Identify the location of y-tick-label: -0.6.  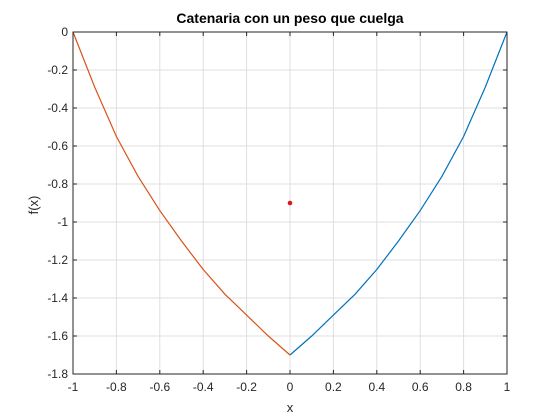
(57, 146).